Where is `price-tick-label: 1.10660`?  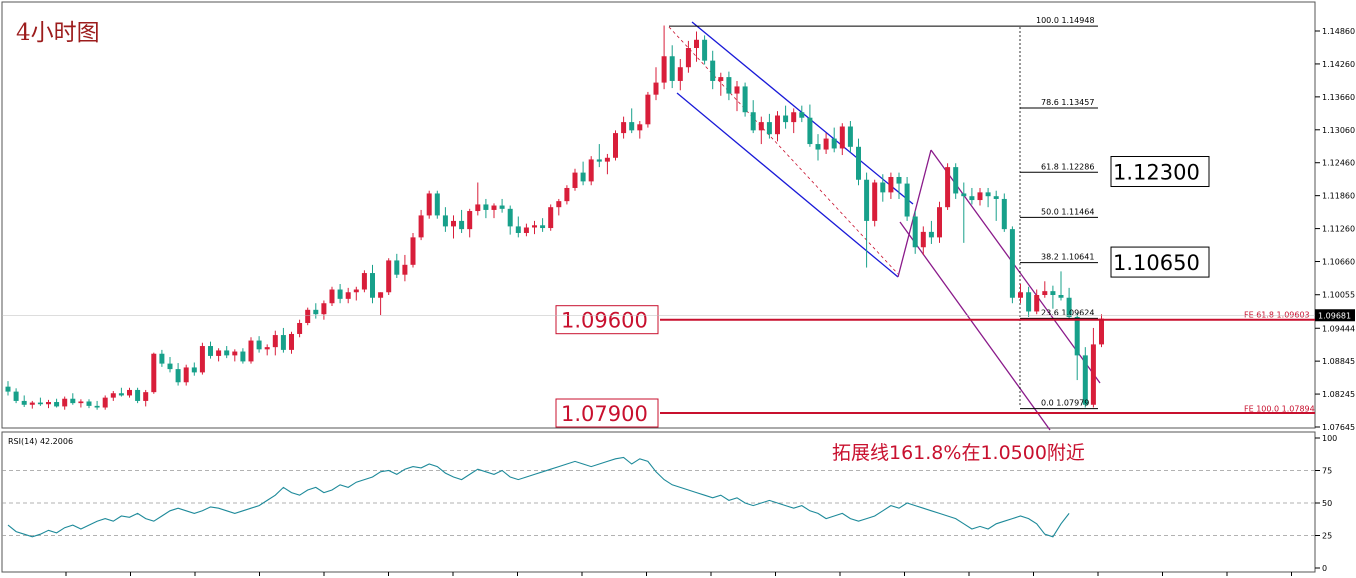 price-tick-label: 1.10660 is located at coordinates (1338, 262).